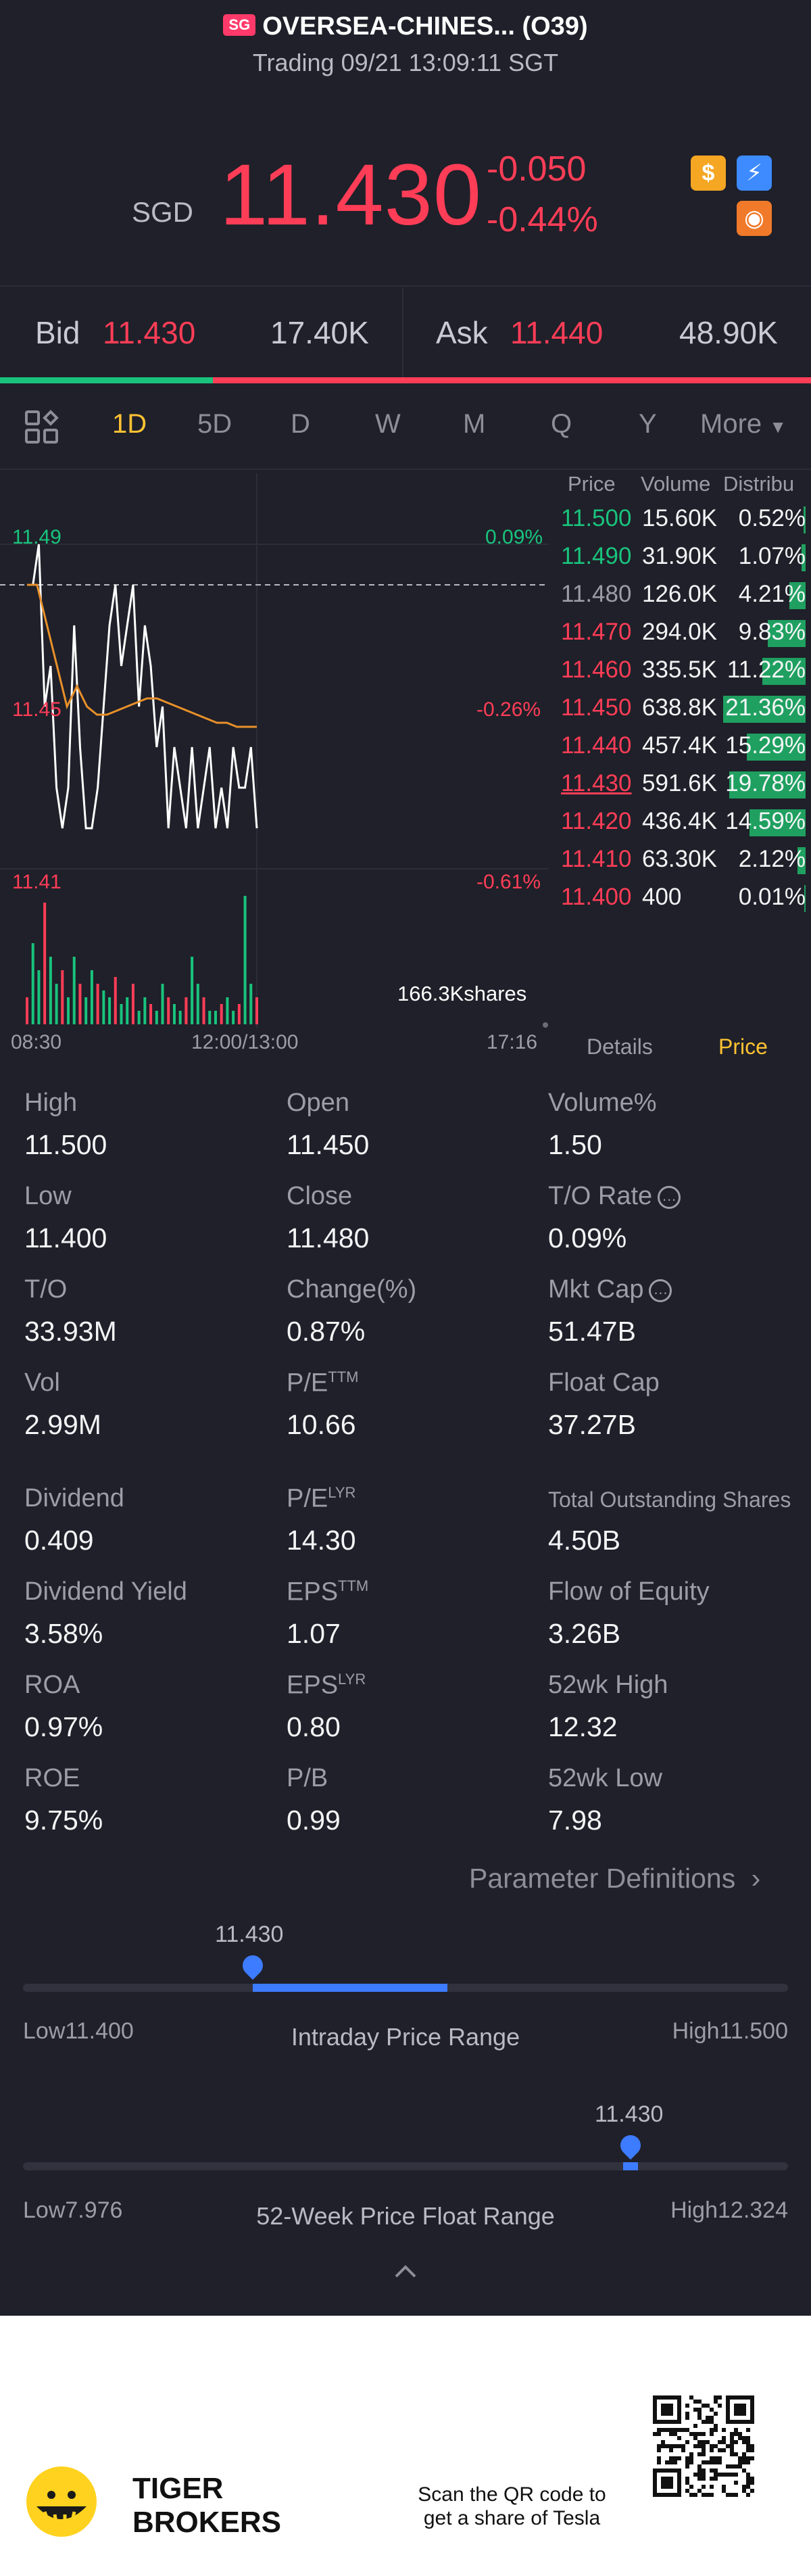  I want to click on depth-price: 11.490, so click(596, 556).